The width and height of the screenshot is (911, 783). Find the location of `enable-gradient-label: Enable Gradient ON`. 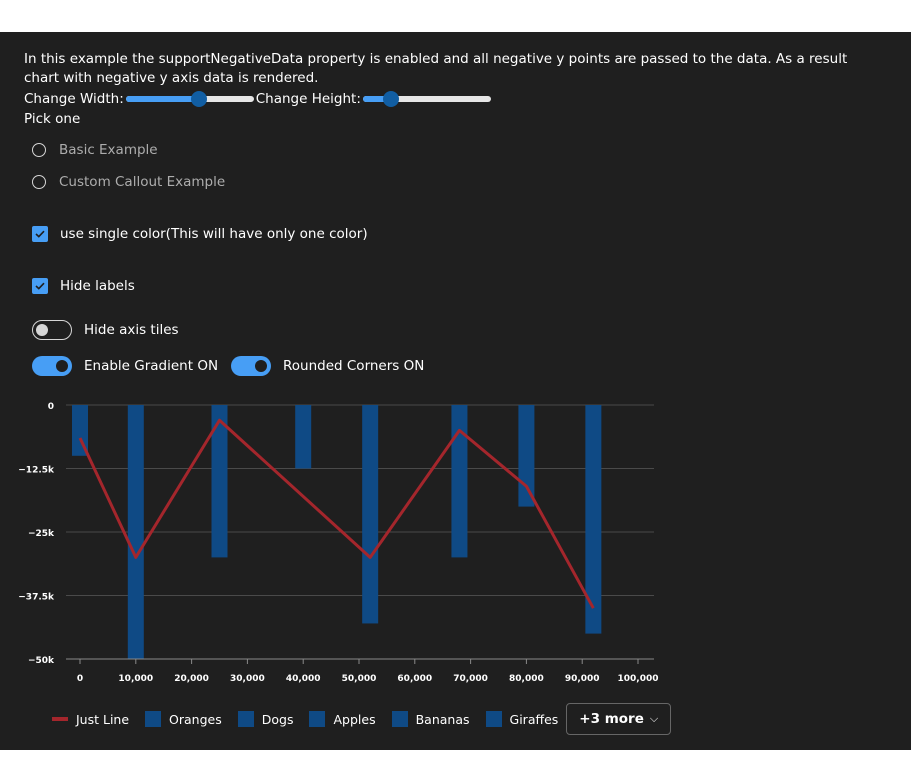

enable-gradient-label: Enable Gradient ON is located at coordinates (151, 366).